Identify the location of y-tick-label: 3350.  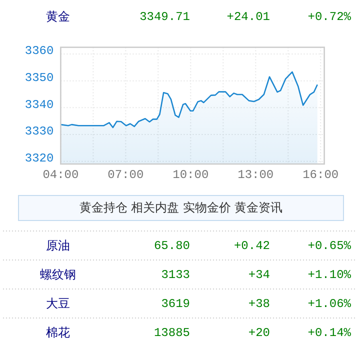
(39, 78).